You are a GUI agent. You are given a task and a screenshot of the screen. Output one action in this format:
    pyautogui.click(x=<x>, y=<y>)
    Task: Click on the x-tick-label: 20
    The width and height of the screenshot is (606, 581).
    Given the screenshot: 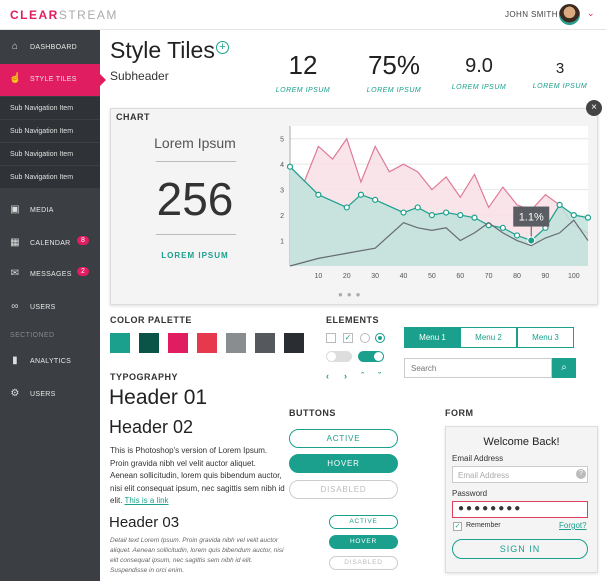 What is the action you would take?
    pyautogui.click(x=347, y=276)
    